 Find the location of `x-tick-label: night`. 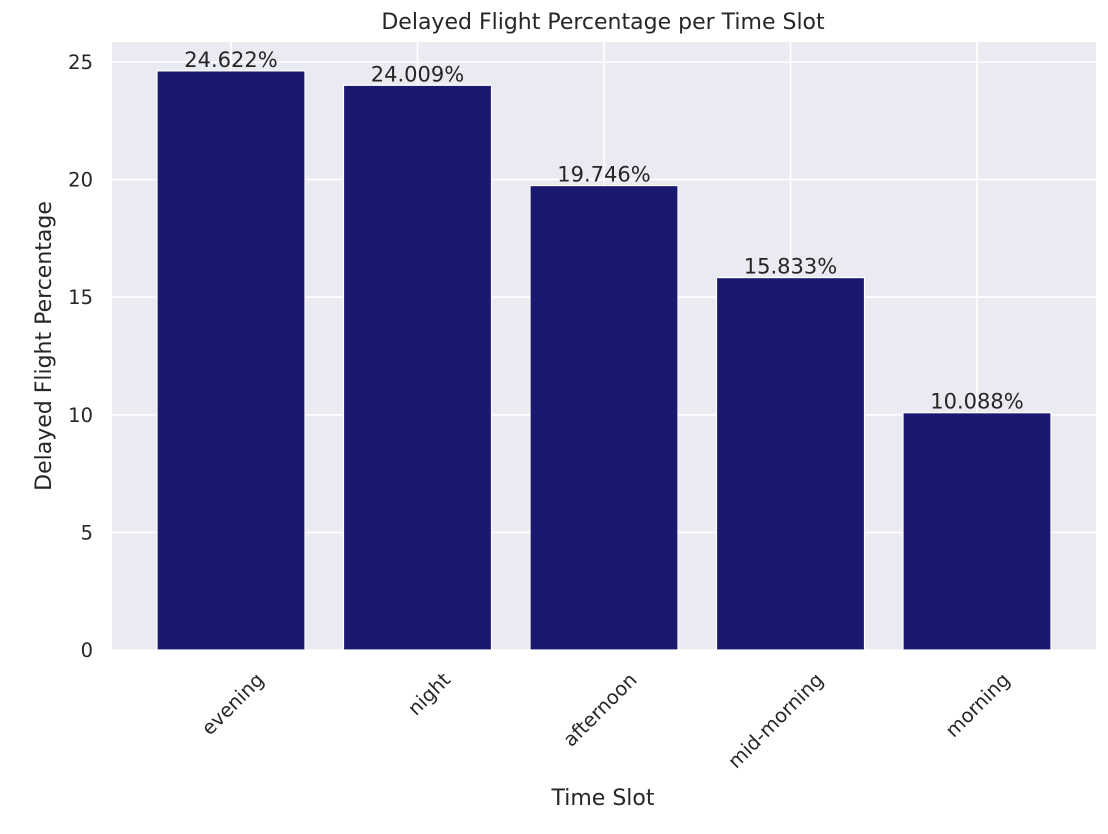

x-tick-label: night is located at coordinates (429, 694).